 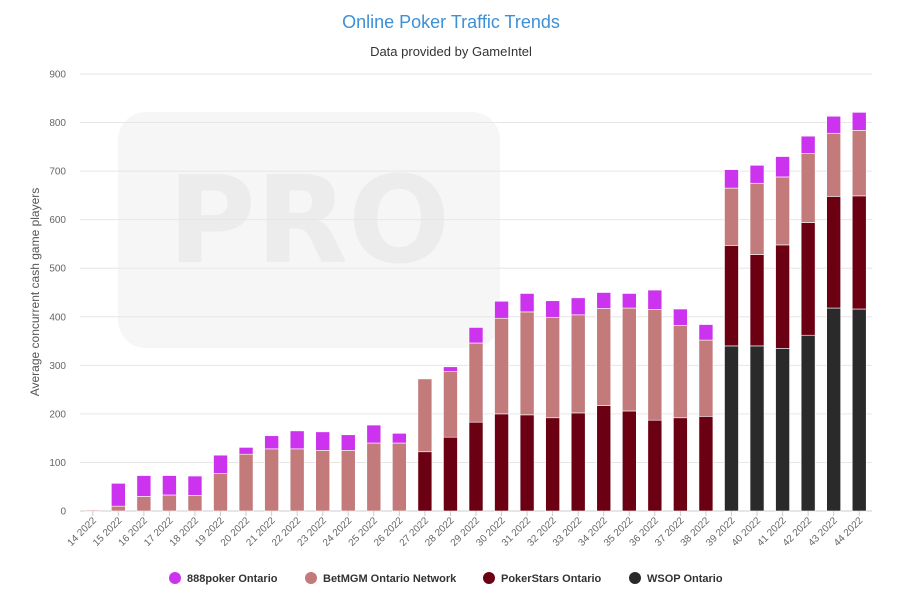 I want to click on y-tick-label: 400, so click(x=57, y=317).